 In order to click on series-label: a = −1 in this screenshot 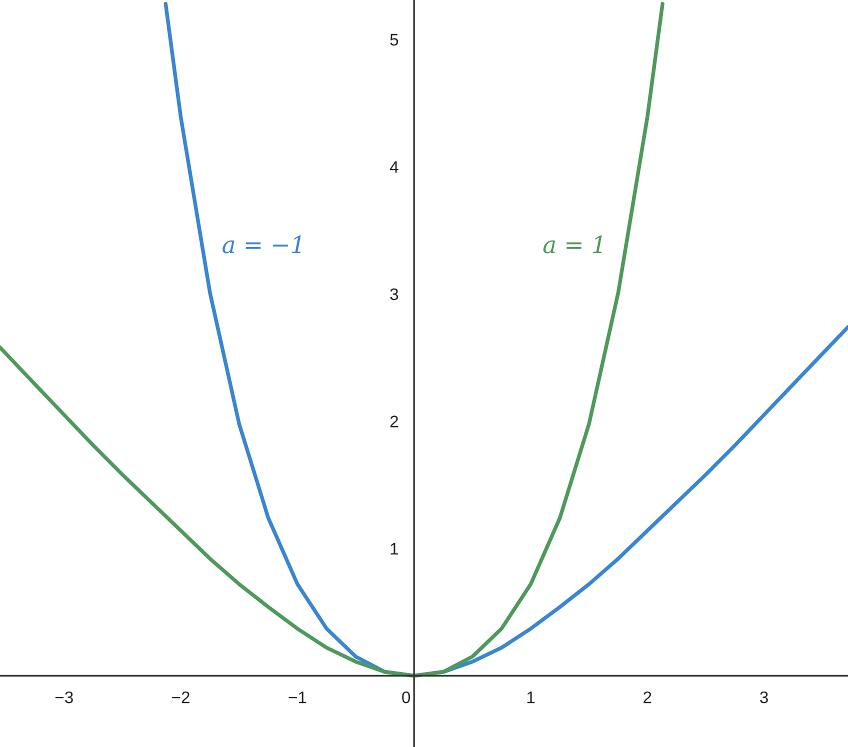, I will do `click(261, 245)`.